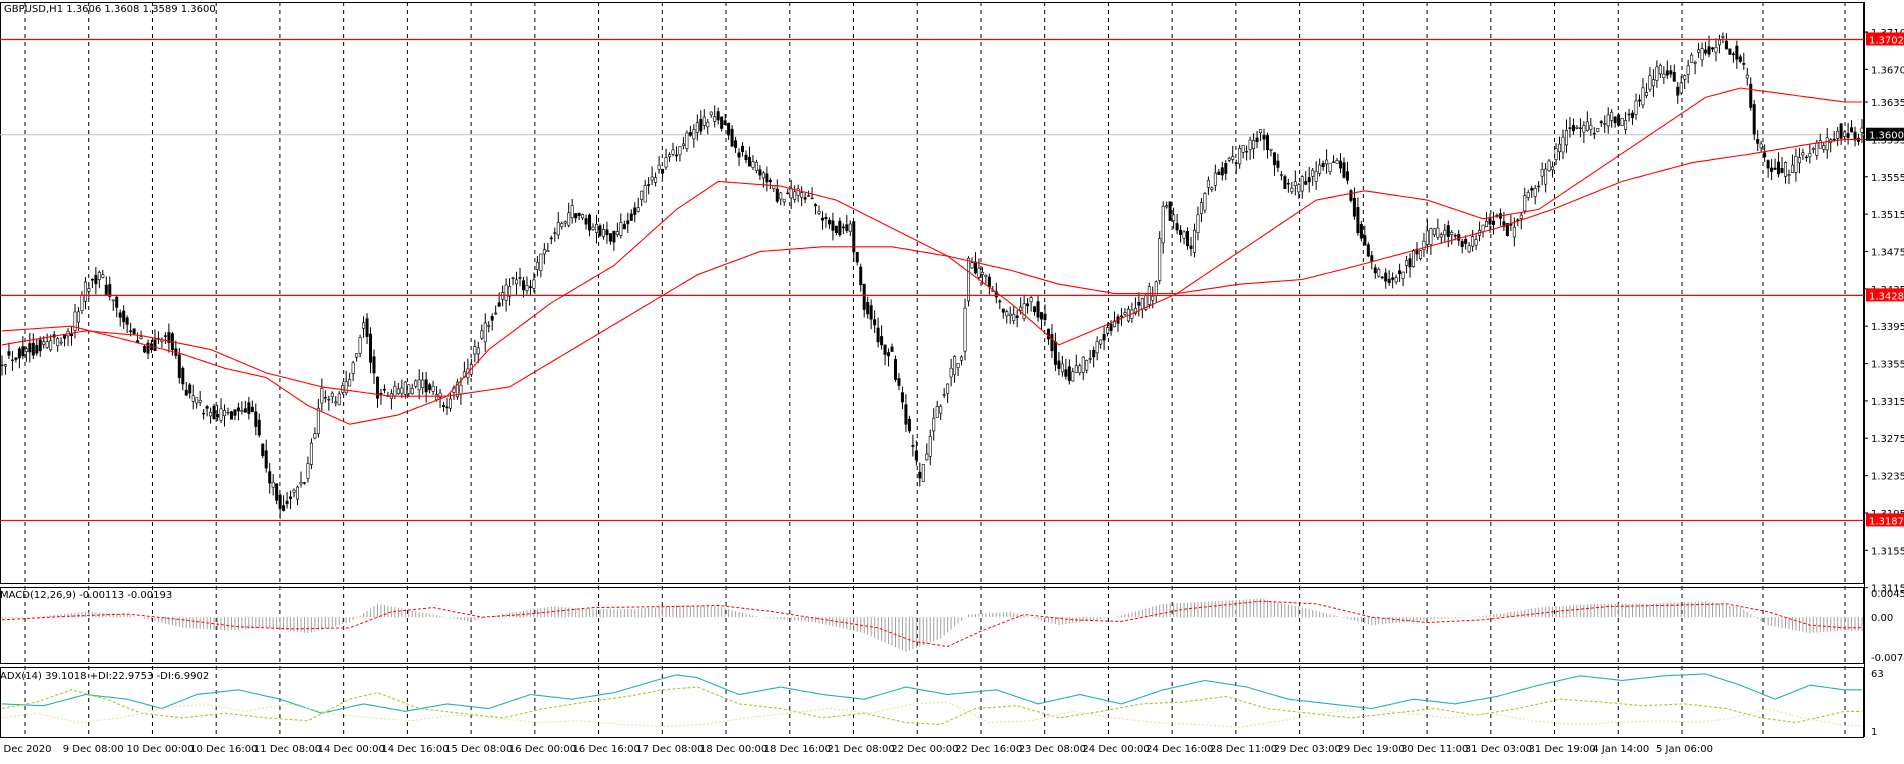 This screenshot has height=764, width=1904. I want to click on level-price-tag-label: 1.3187, so click(1886, 521).